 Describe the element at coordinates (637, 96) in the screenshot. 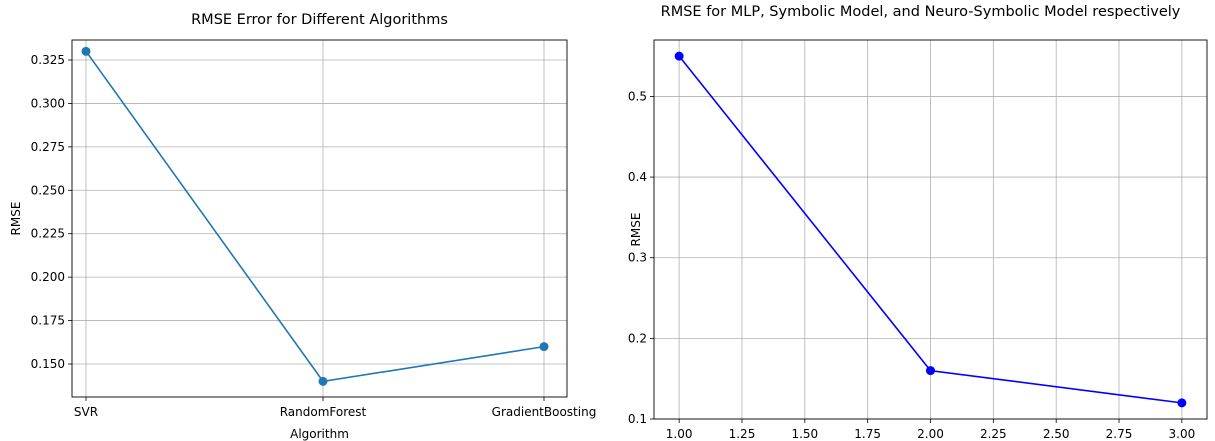

I see `y-tick-label: 0.5` at that location.